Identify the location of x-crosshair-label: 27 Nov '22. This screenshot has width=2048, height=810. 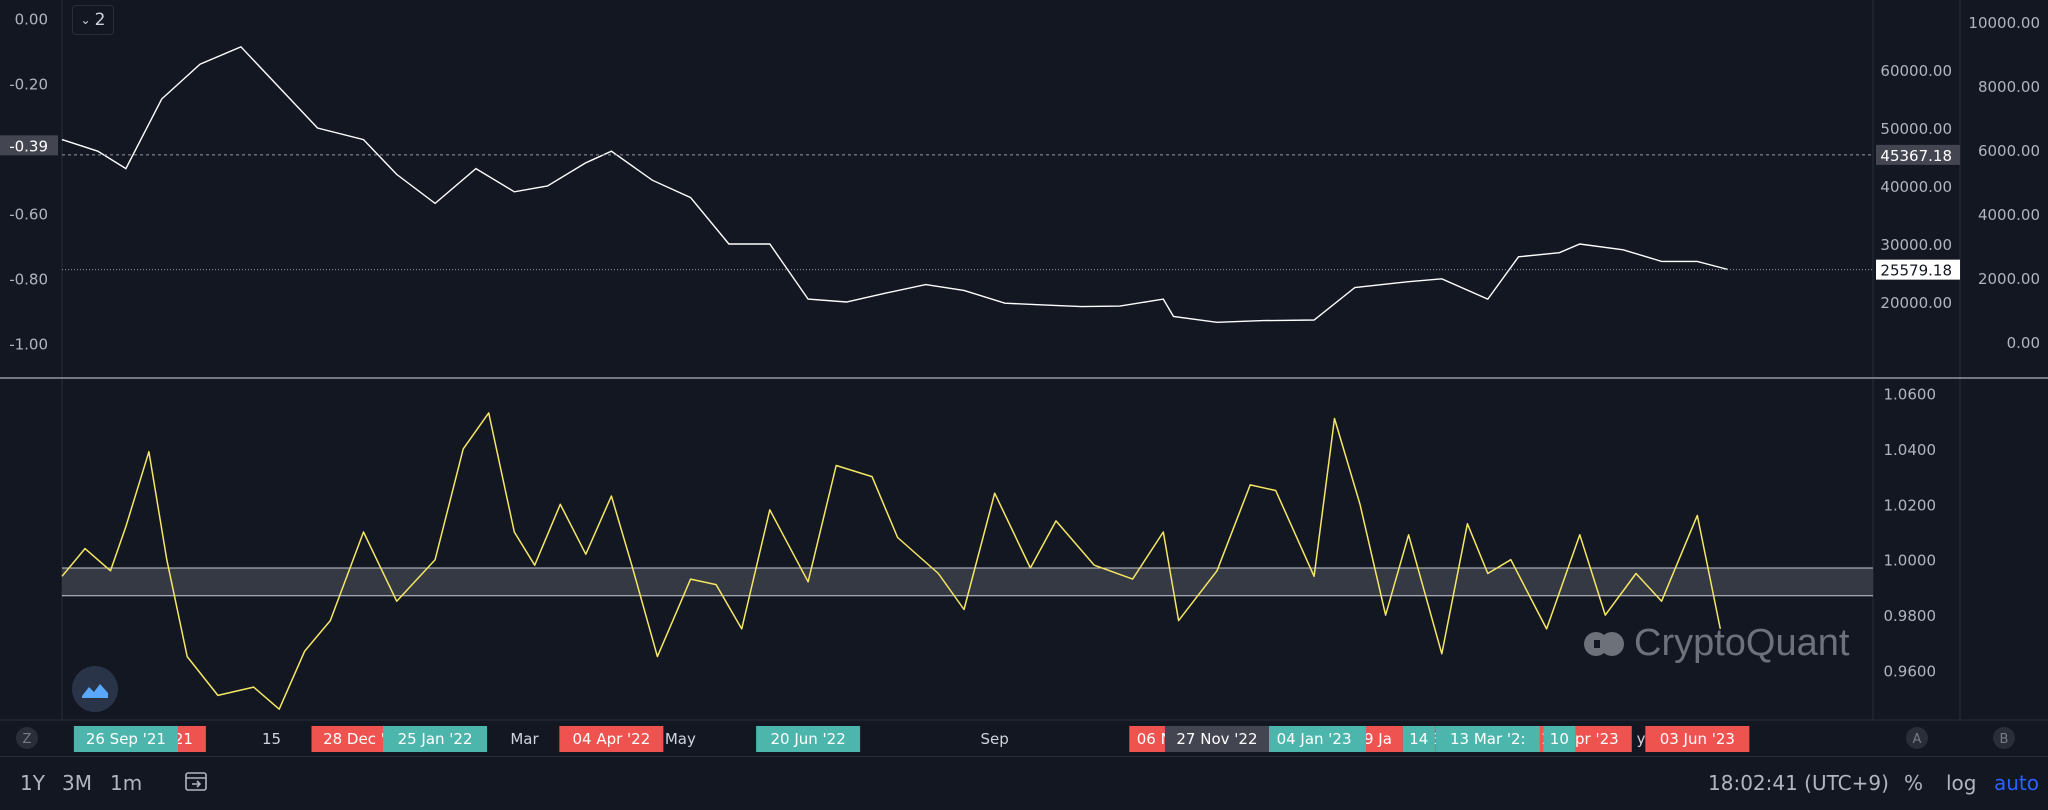
(1216, 739).